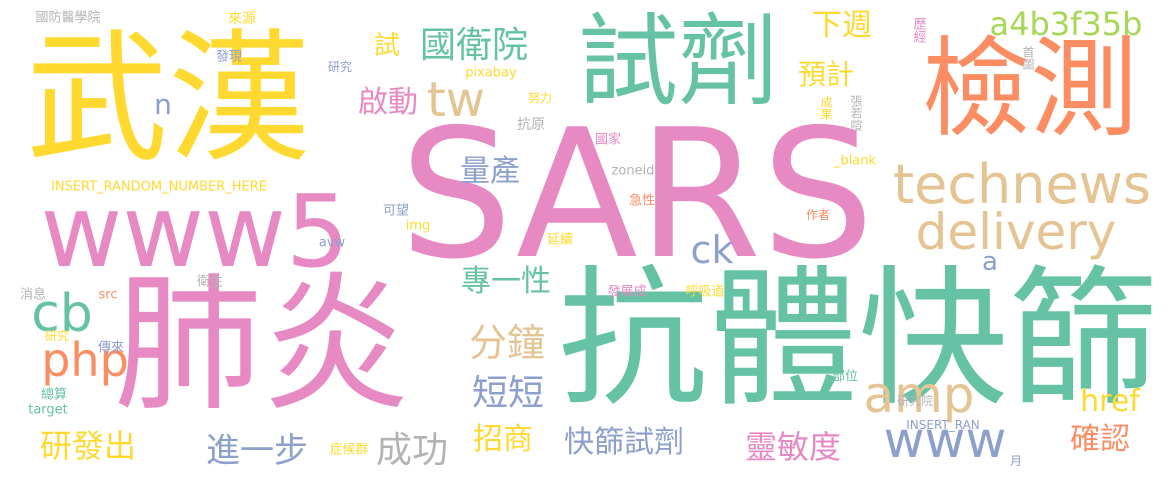 The image size is (1175, 482). I want to click on word-research-2: 研究, so click(57, 336).